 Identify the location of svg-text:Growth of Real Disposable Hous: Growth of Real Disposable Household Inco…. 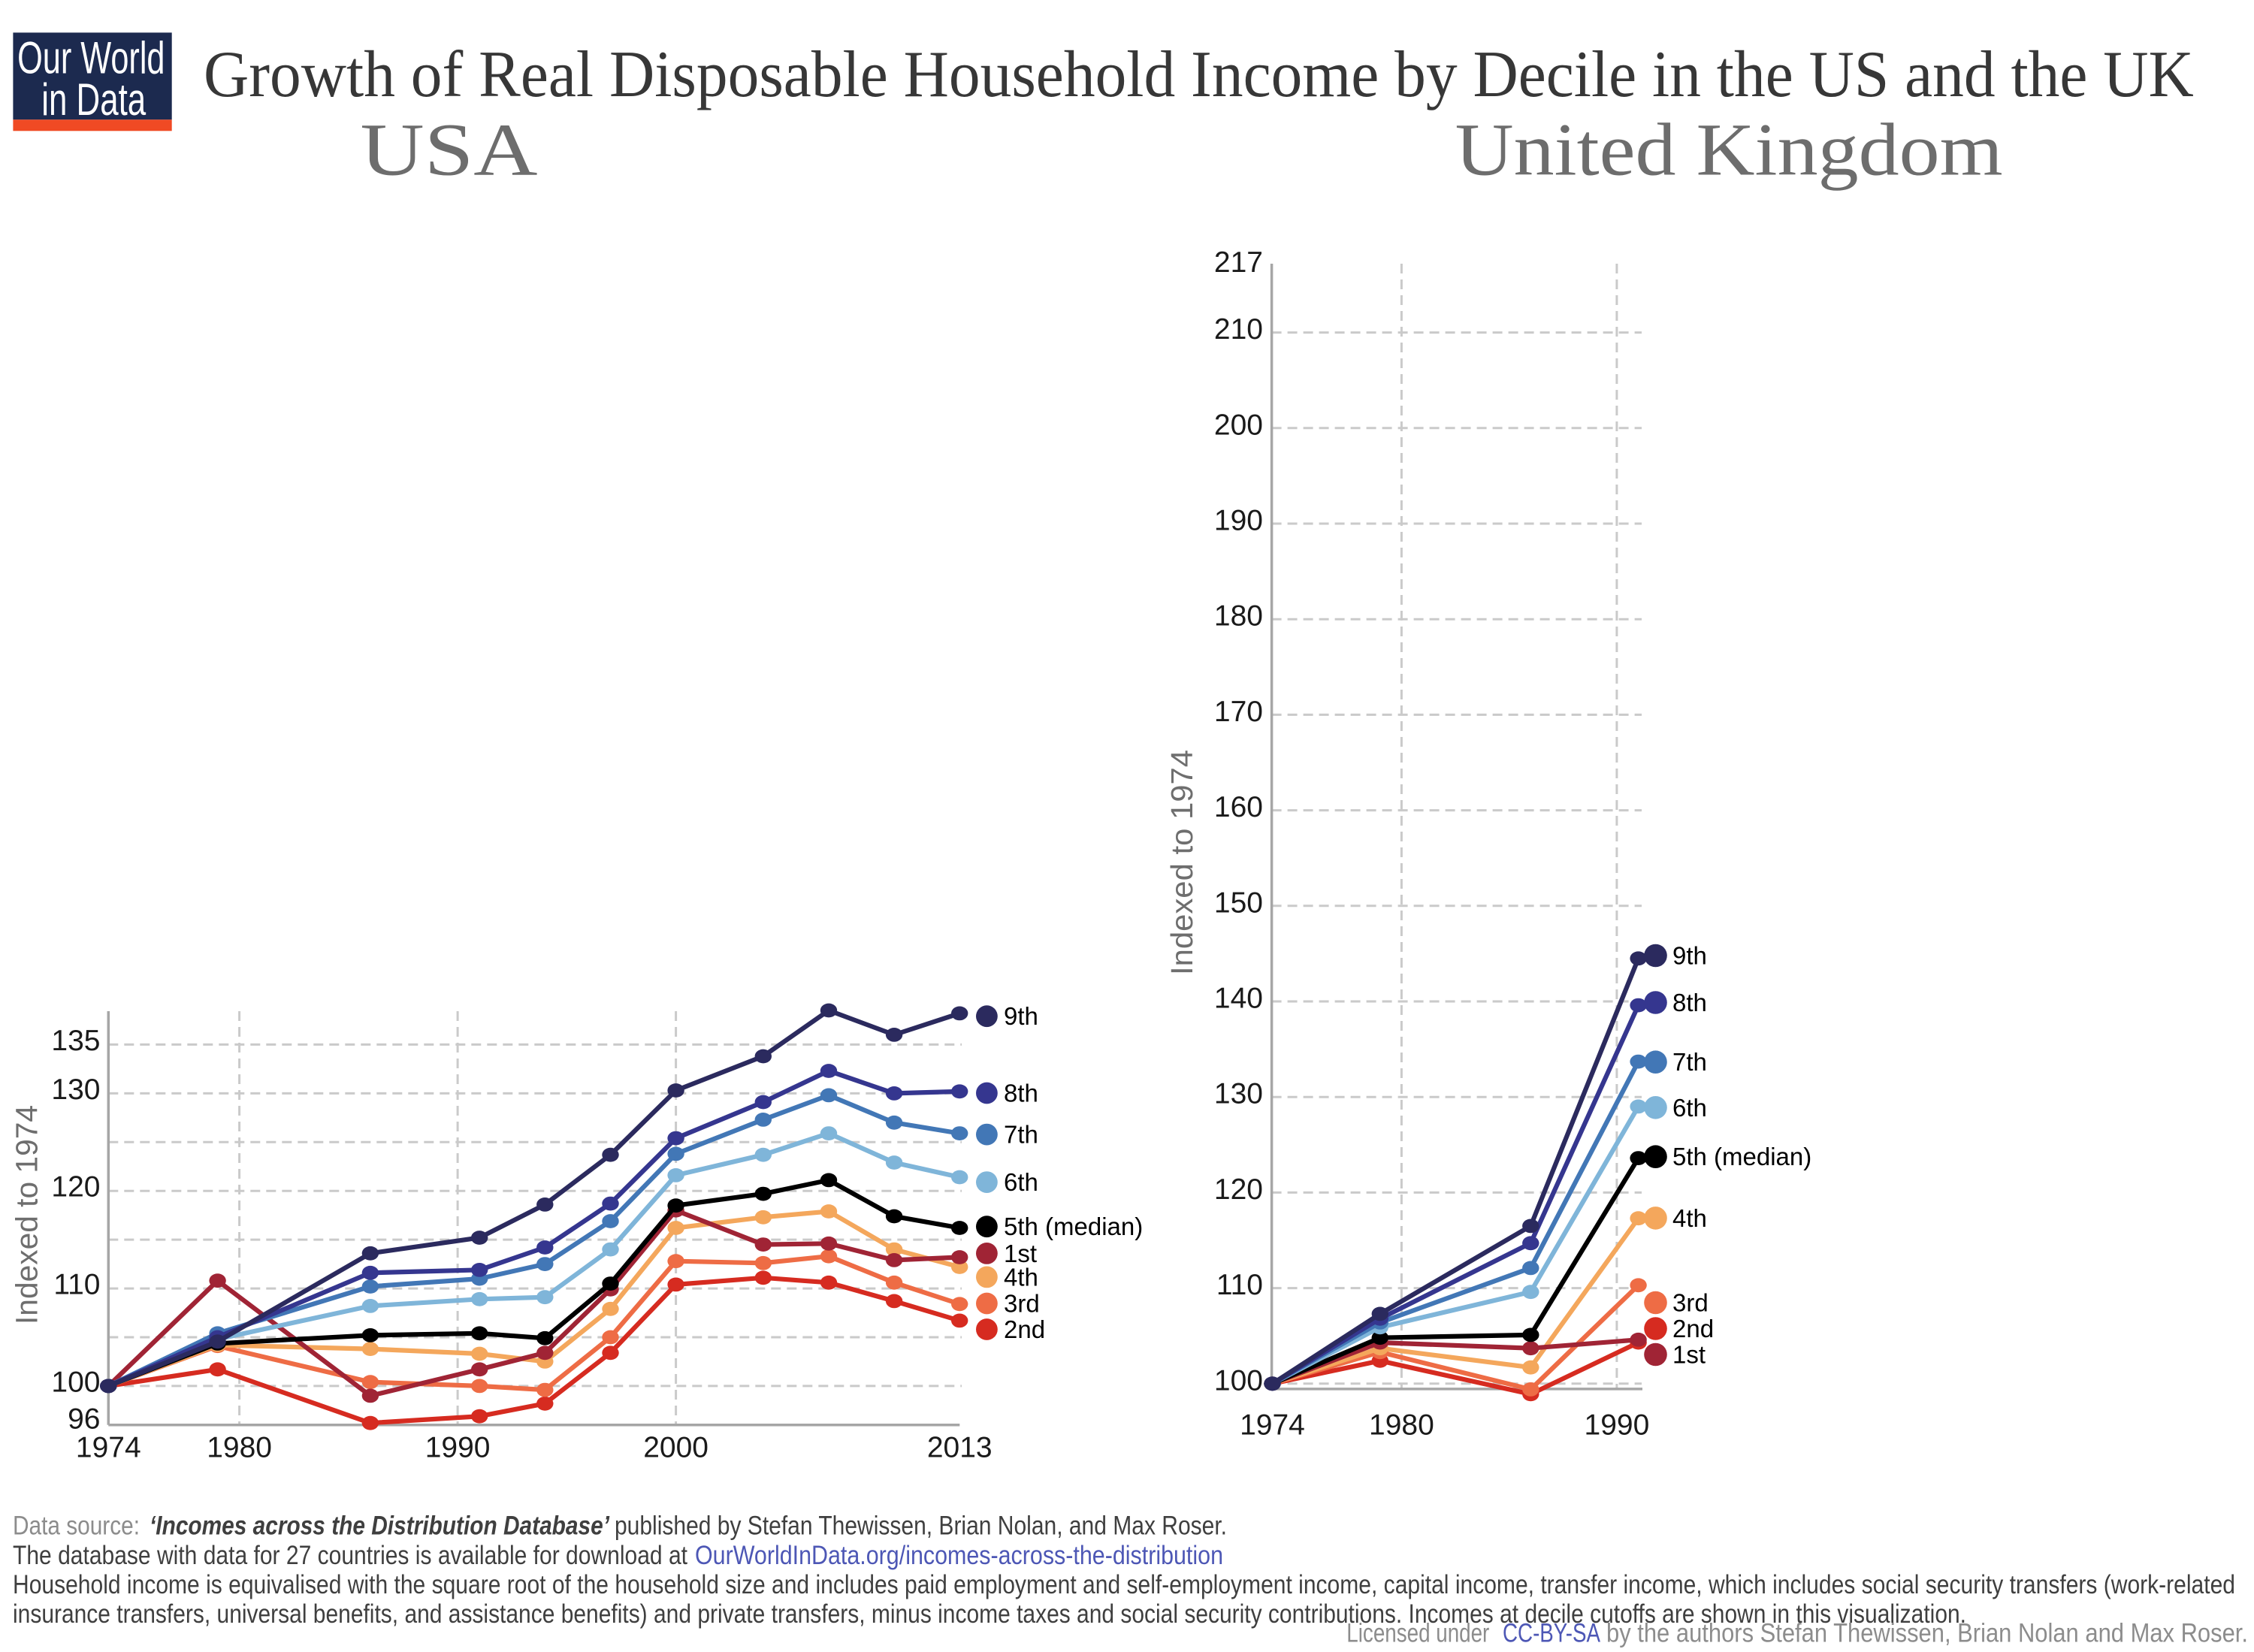
(1199, 74).